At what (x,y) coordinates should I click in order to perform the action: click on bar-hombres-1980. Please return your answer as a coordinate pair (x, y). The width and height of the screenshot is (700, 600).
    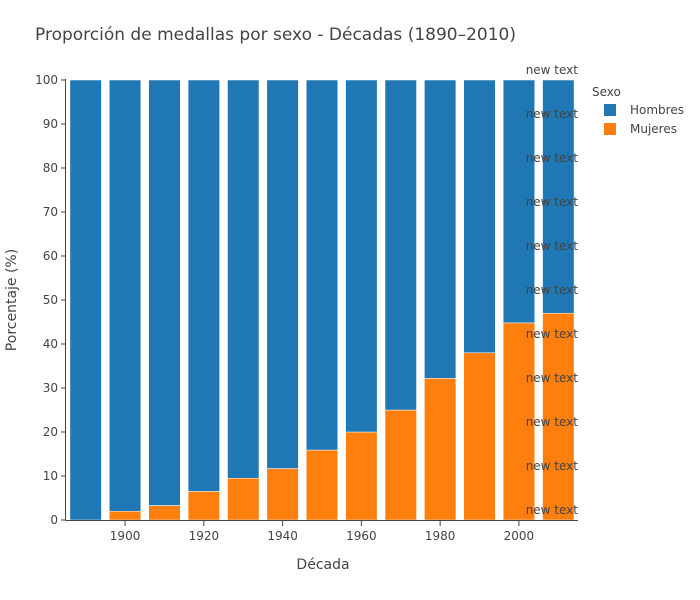
    Looking at the image, I should click on (440, 229).